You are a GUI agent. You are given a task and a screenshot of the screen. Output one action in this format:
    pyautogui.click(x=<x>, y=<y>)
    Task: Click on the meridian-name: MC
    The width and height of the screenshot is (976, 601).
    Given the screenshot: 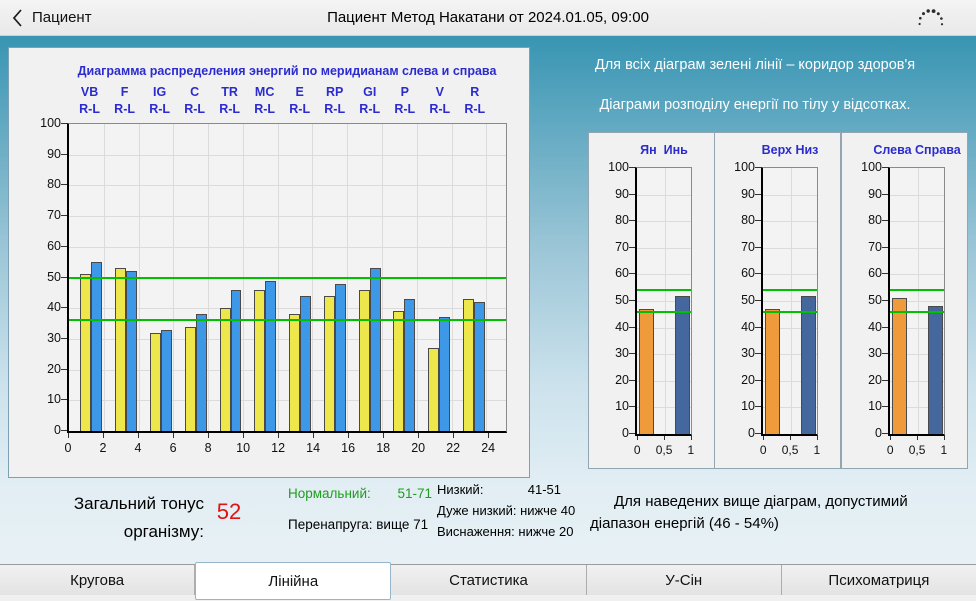 What is the action you would take?
    pyautogui.click(x=264, y=92)
    